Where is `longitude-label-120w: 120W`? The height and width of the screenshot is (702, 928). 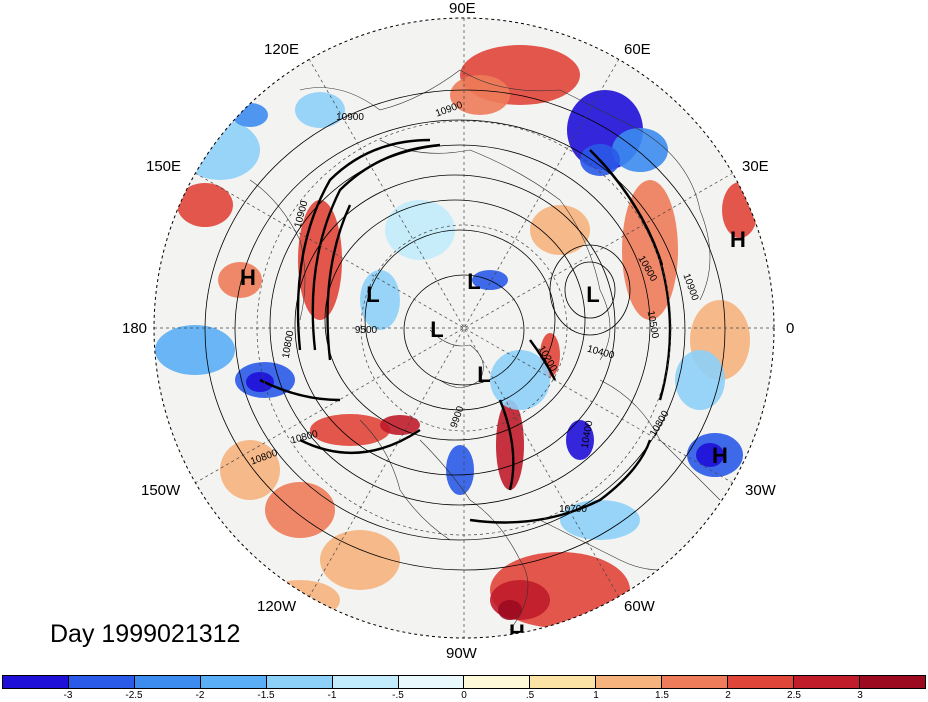 longitude-label-120w: 120W is located at coordinates (277, 606).